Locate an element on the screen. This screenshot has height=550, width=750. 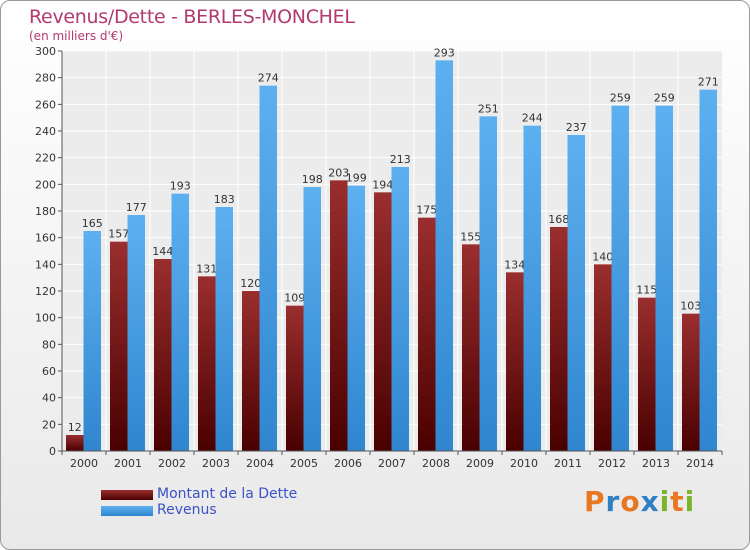
x-tick-label: 2001 is located at coordinates (128, 463).